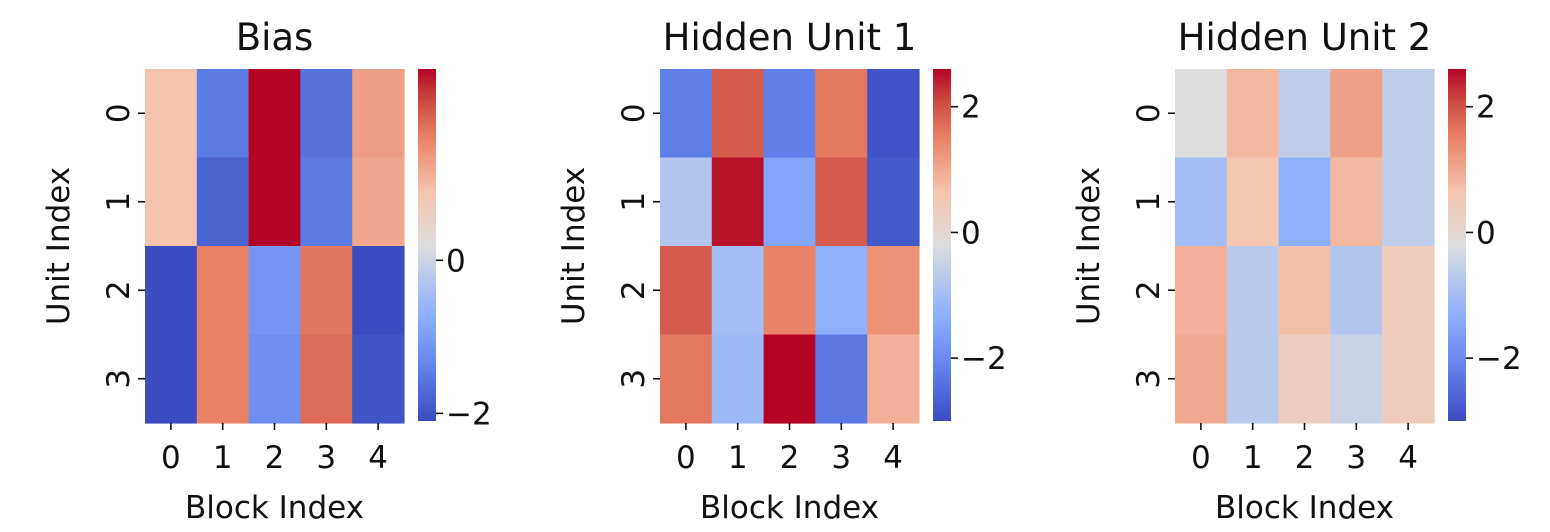 The image size is (1550, 532). What do you see at coordinates (1305, 37) in the screenshot?
I see `panel-title: Hidden Unit 2` at bounding box center [1305, 37].